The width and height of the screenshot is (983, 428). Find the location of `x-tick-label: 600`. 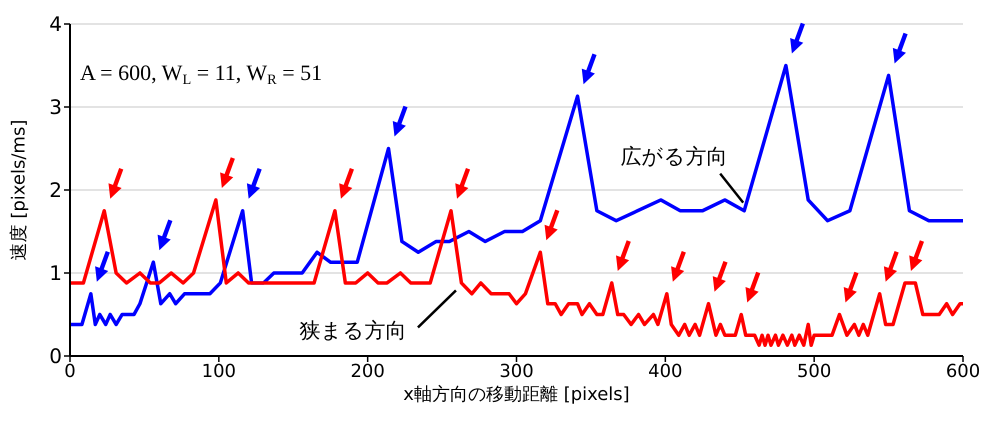

x-tick-label: 600 is located at coordinates (963, 371).